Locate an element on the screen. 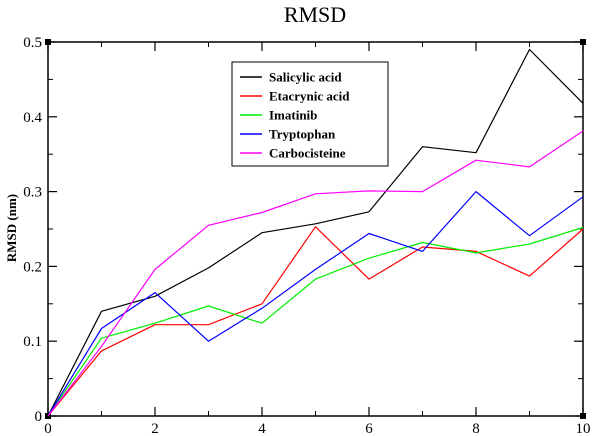 The width and height of the screenshot is (599, 436). legend-label-tryptophan: Tryptophan is located at coordinates (302, 134).